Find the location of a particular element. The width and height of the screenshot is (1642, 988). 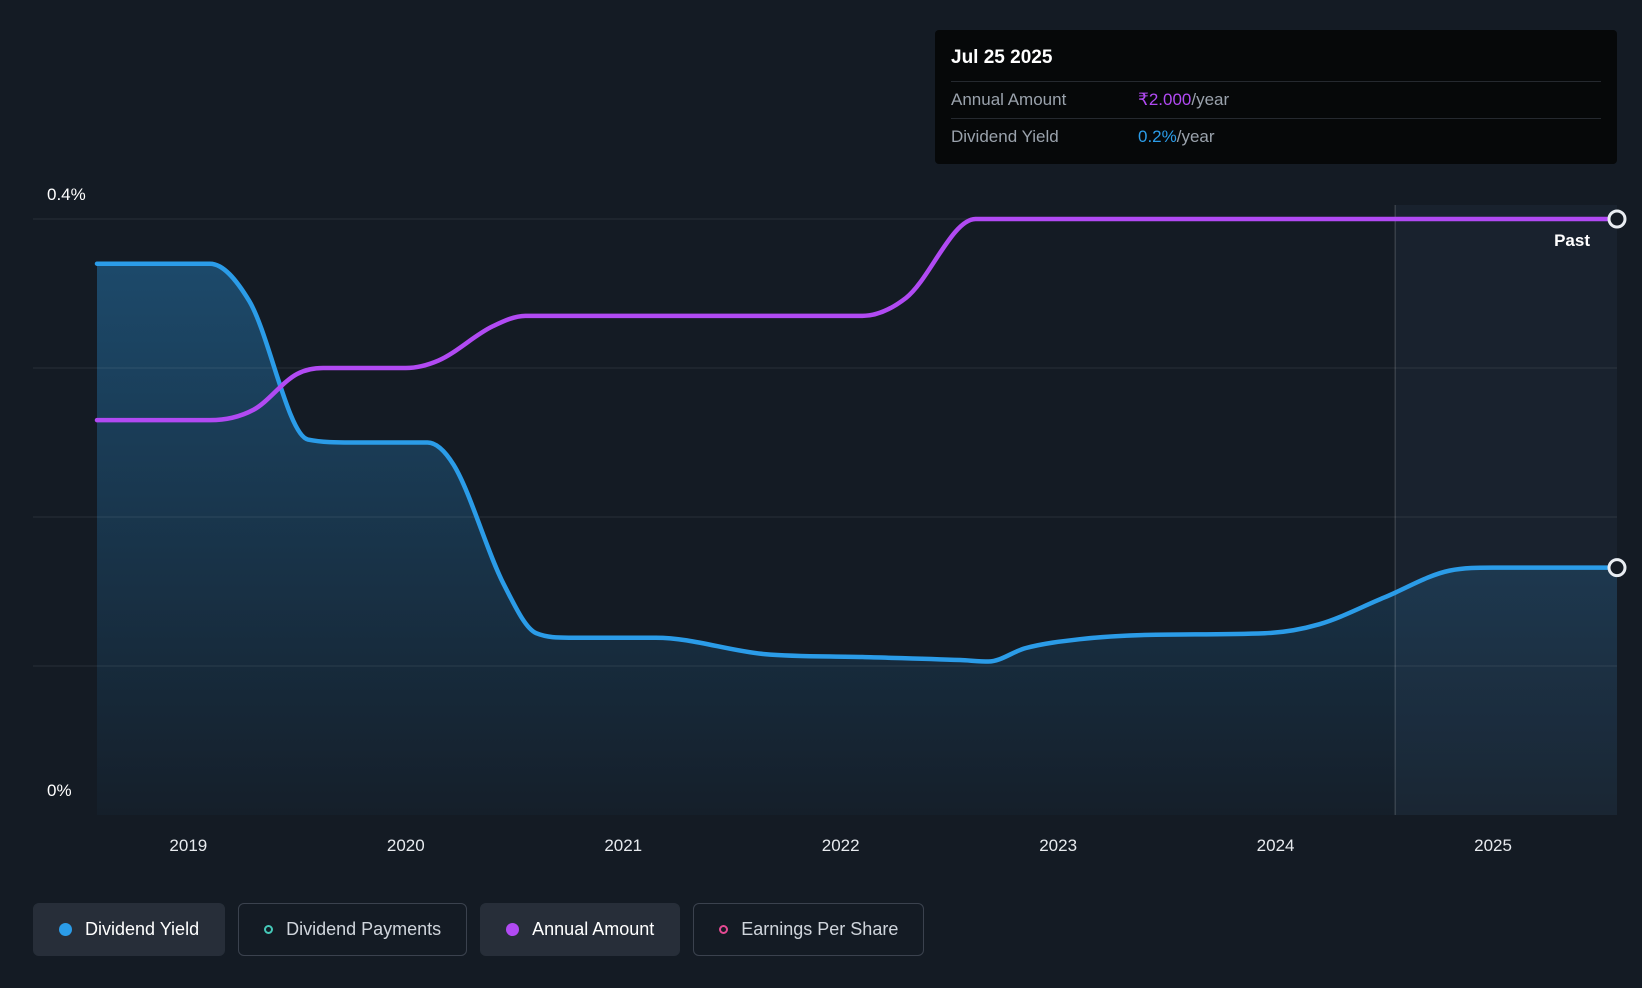

y-axis-label-0pct: 0% is located at coordinates (59, 790).